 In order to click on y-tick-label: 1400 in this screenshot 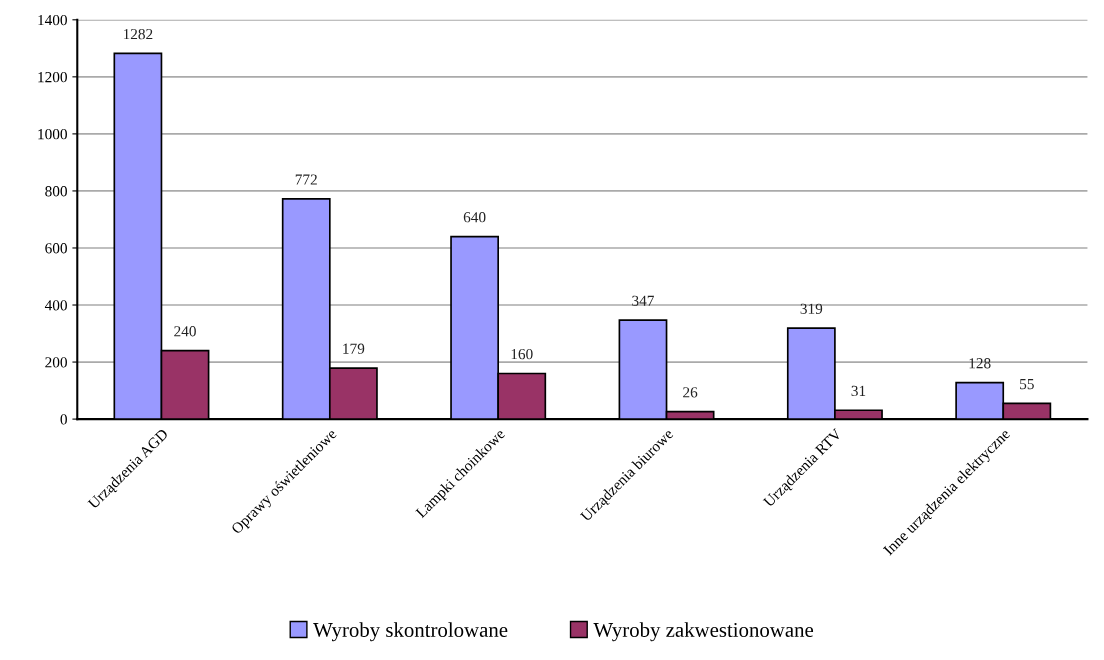, I will do `click(52, 20)`.